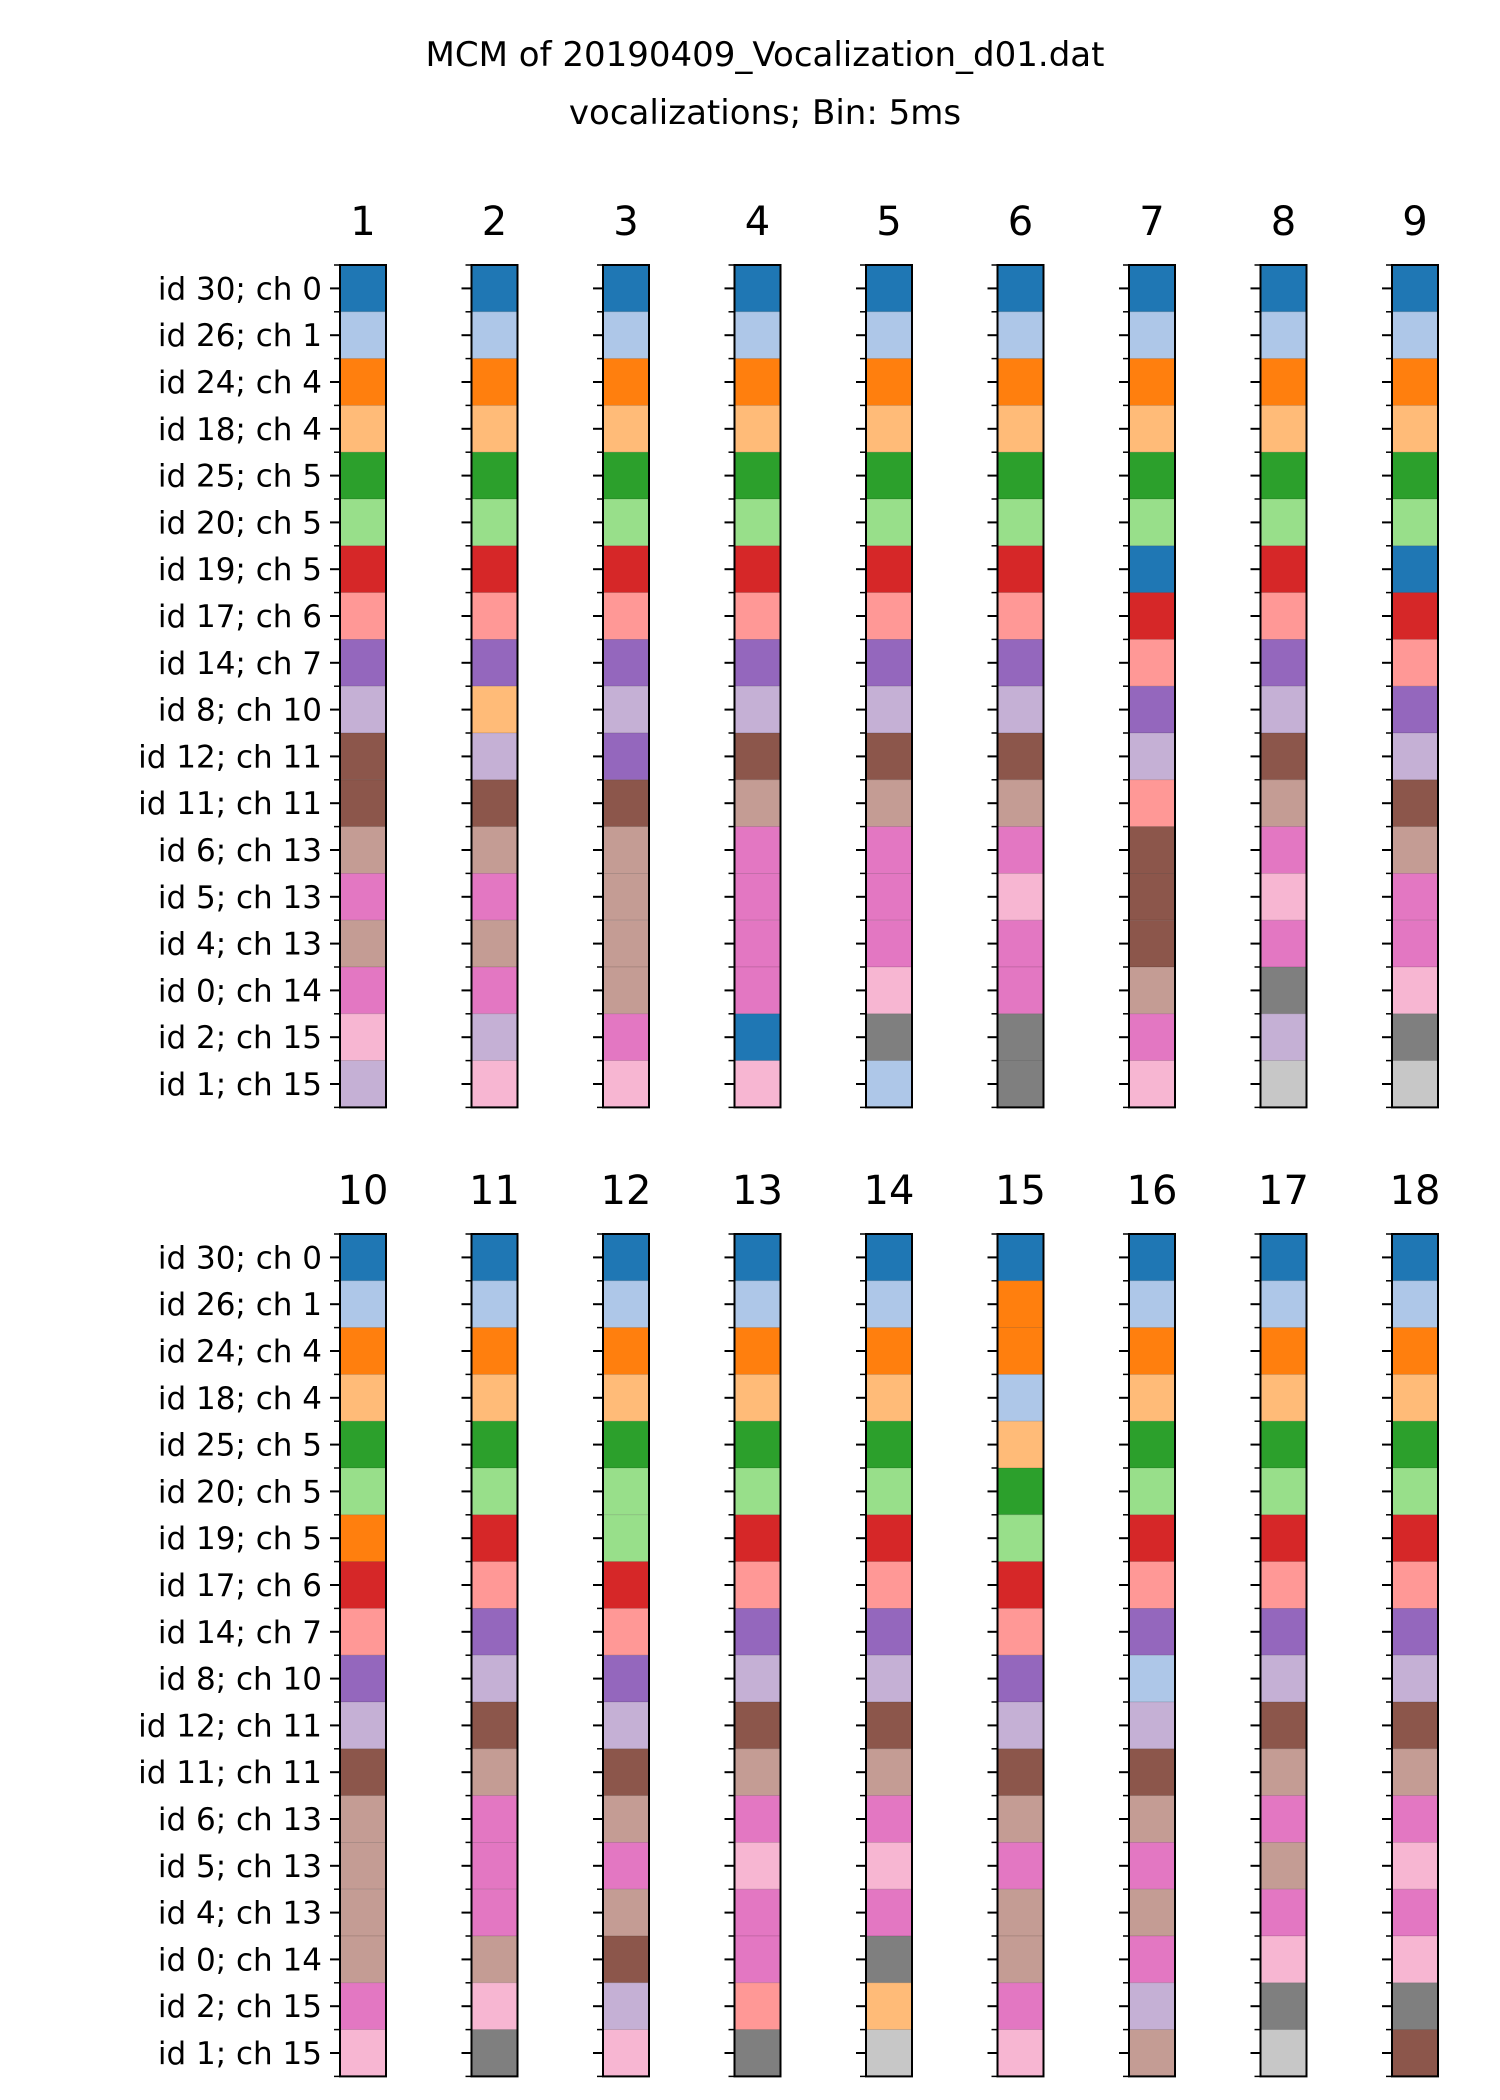 This screenshot has height=2100, width=1500. I want to click on row-label: id 6; ch 13, so click(240, 851).